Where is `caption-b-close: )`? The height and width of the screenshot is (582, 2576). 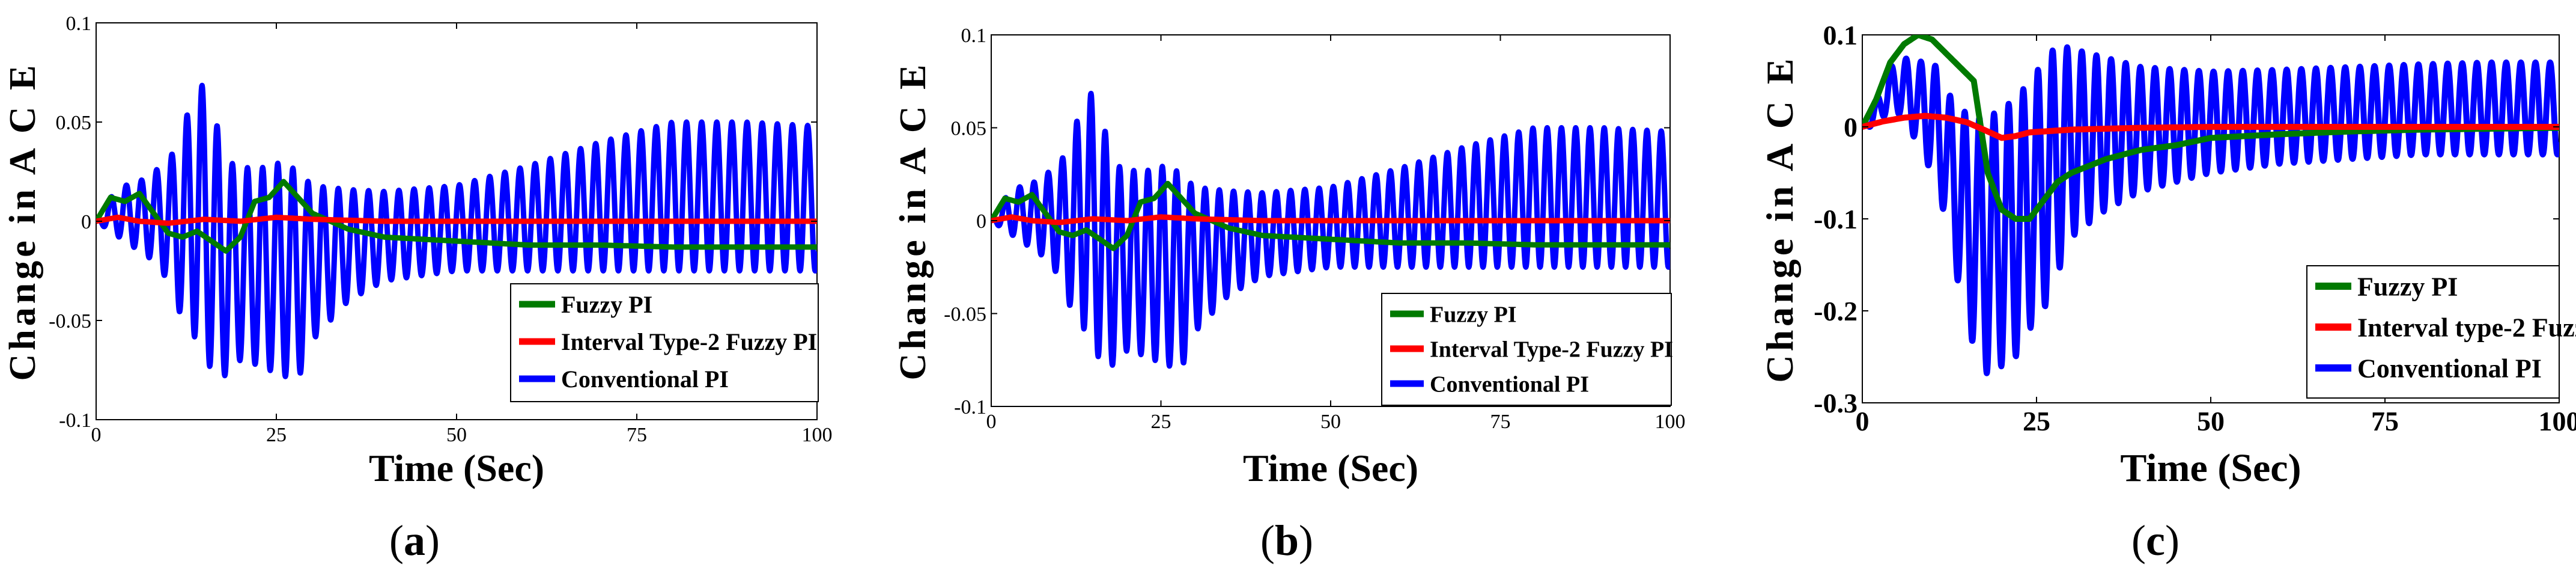 caption-b-close: ) is located at coordinates (1307, 541).